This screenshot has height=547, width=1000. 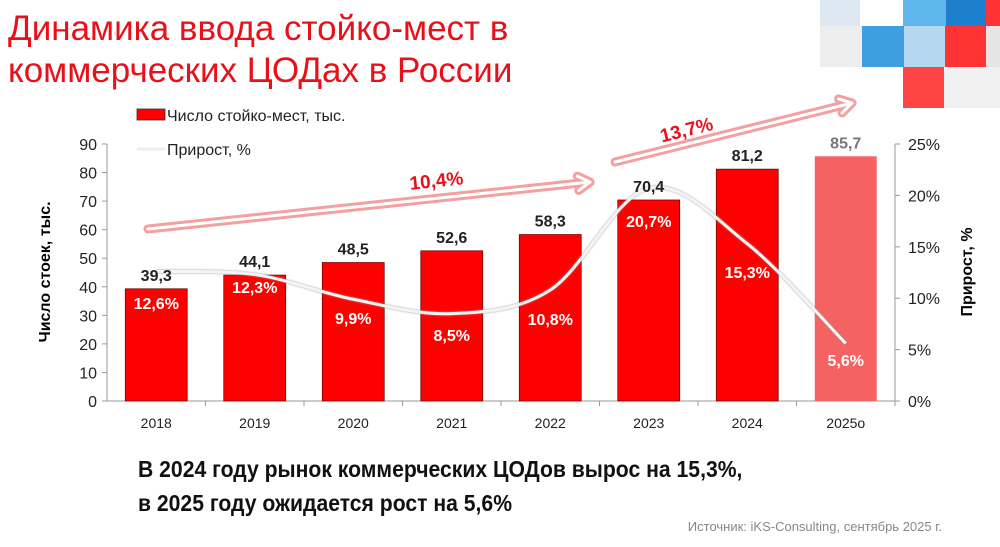 What do you see at coordinates (254, 288) in the screenshot?
I see `growth-value-label: 12,3%` at bounding box center [254, 288].